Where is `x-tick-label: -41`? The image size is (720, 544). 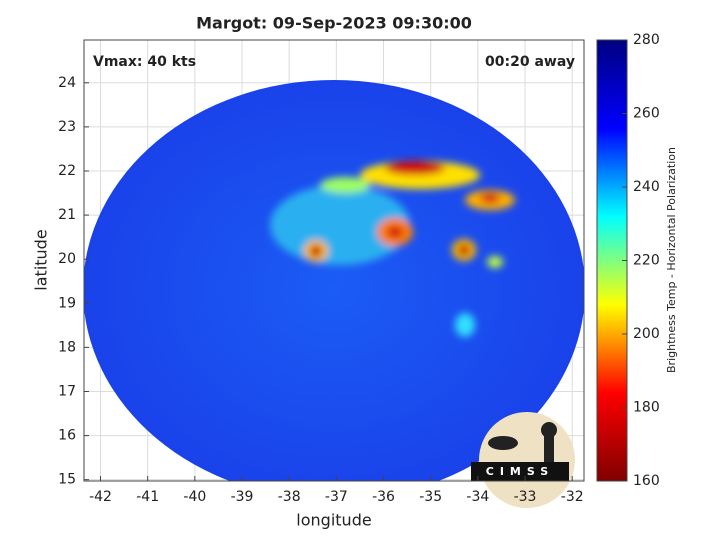
x-tick-label: -41 is located at coordinates (147, 497).